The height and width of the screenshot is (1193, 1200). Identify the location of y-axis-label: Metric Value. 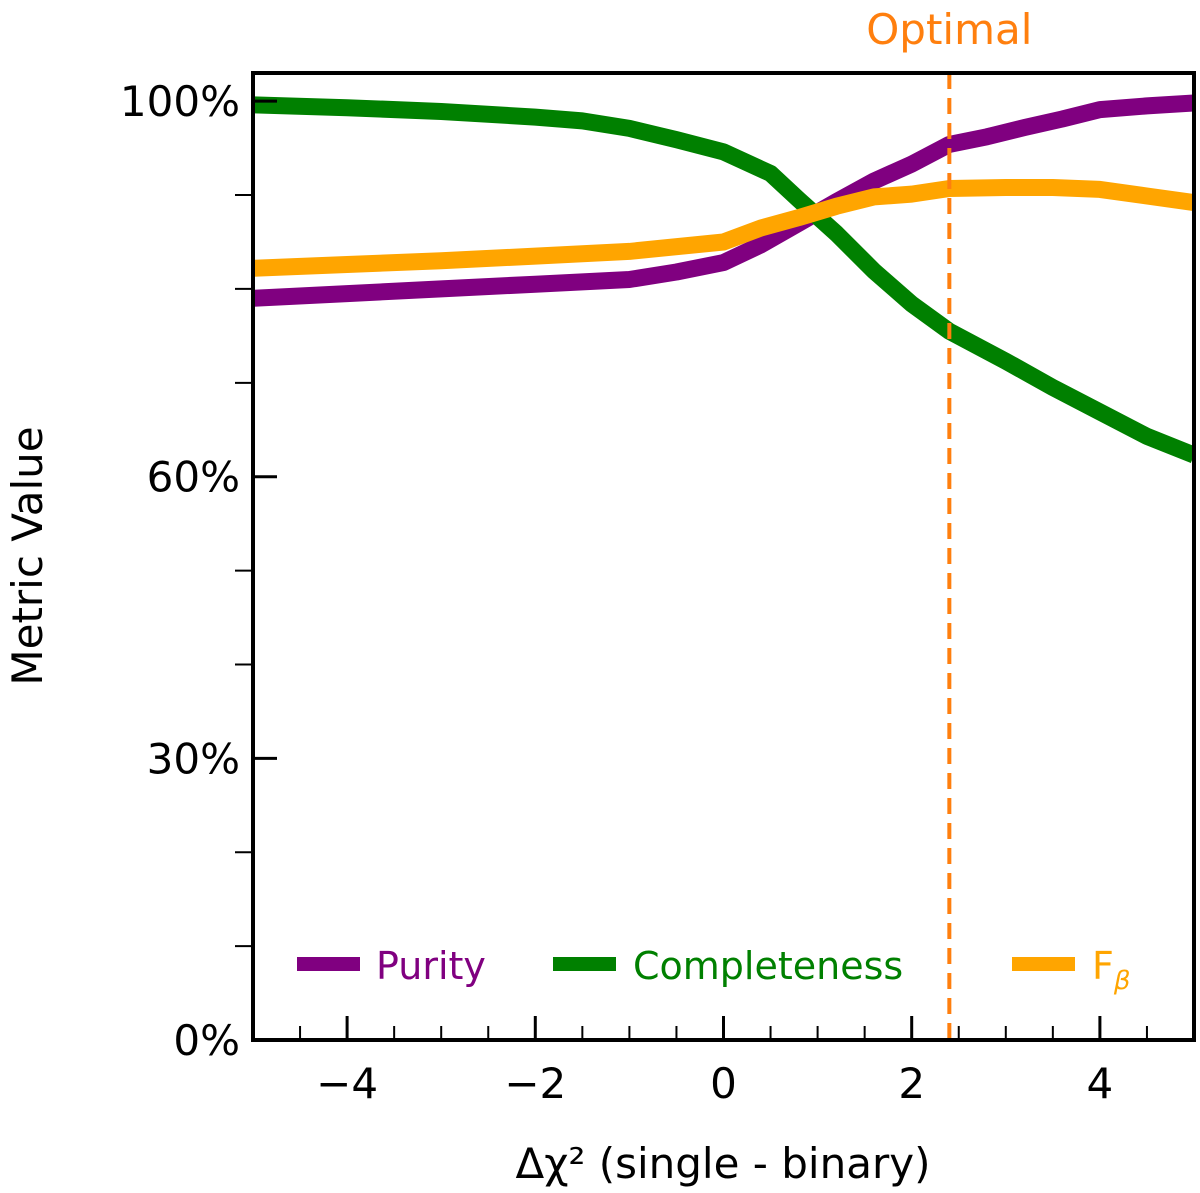
(27, 555).